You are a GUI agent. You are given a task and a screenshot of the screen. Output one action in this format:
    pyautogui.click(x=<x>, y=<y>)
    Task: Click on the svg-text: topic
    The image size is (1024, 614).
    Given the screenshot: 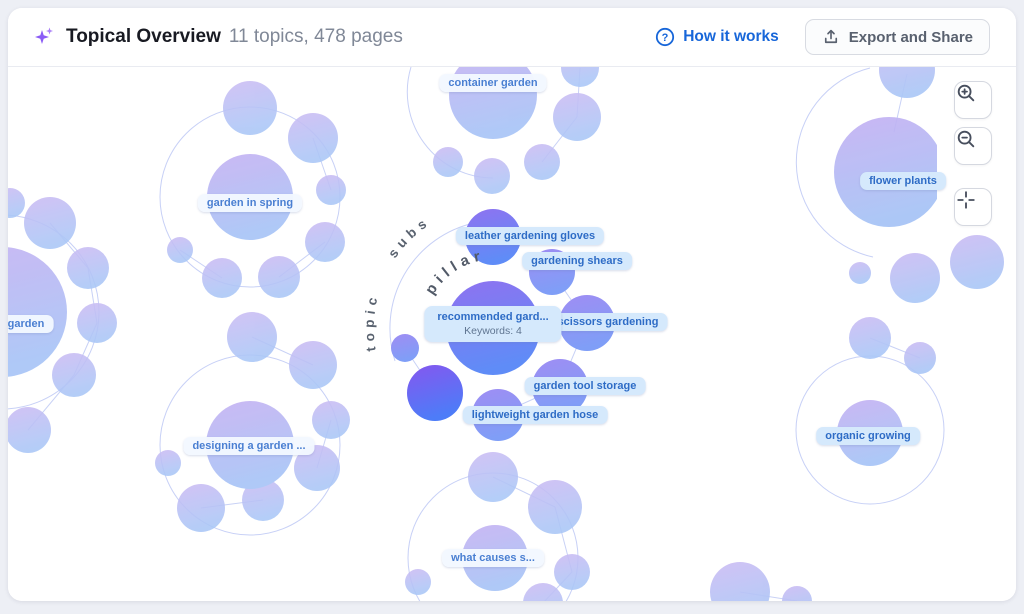 What is the action you would take?
    pyautogui.click(x=372, y=321)
    